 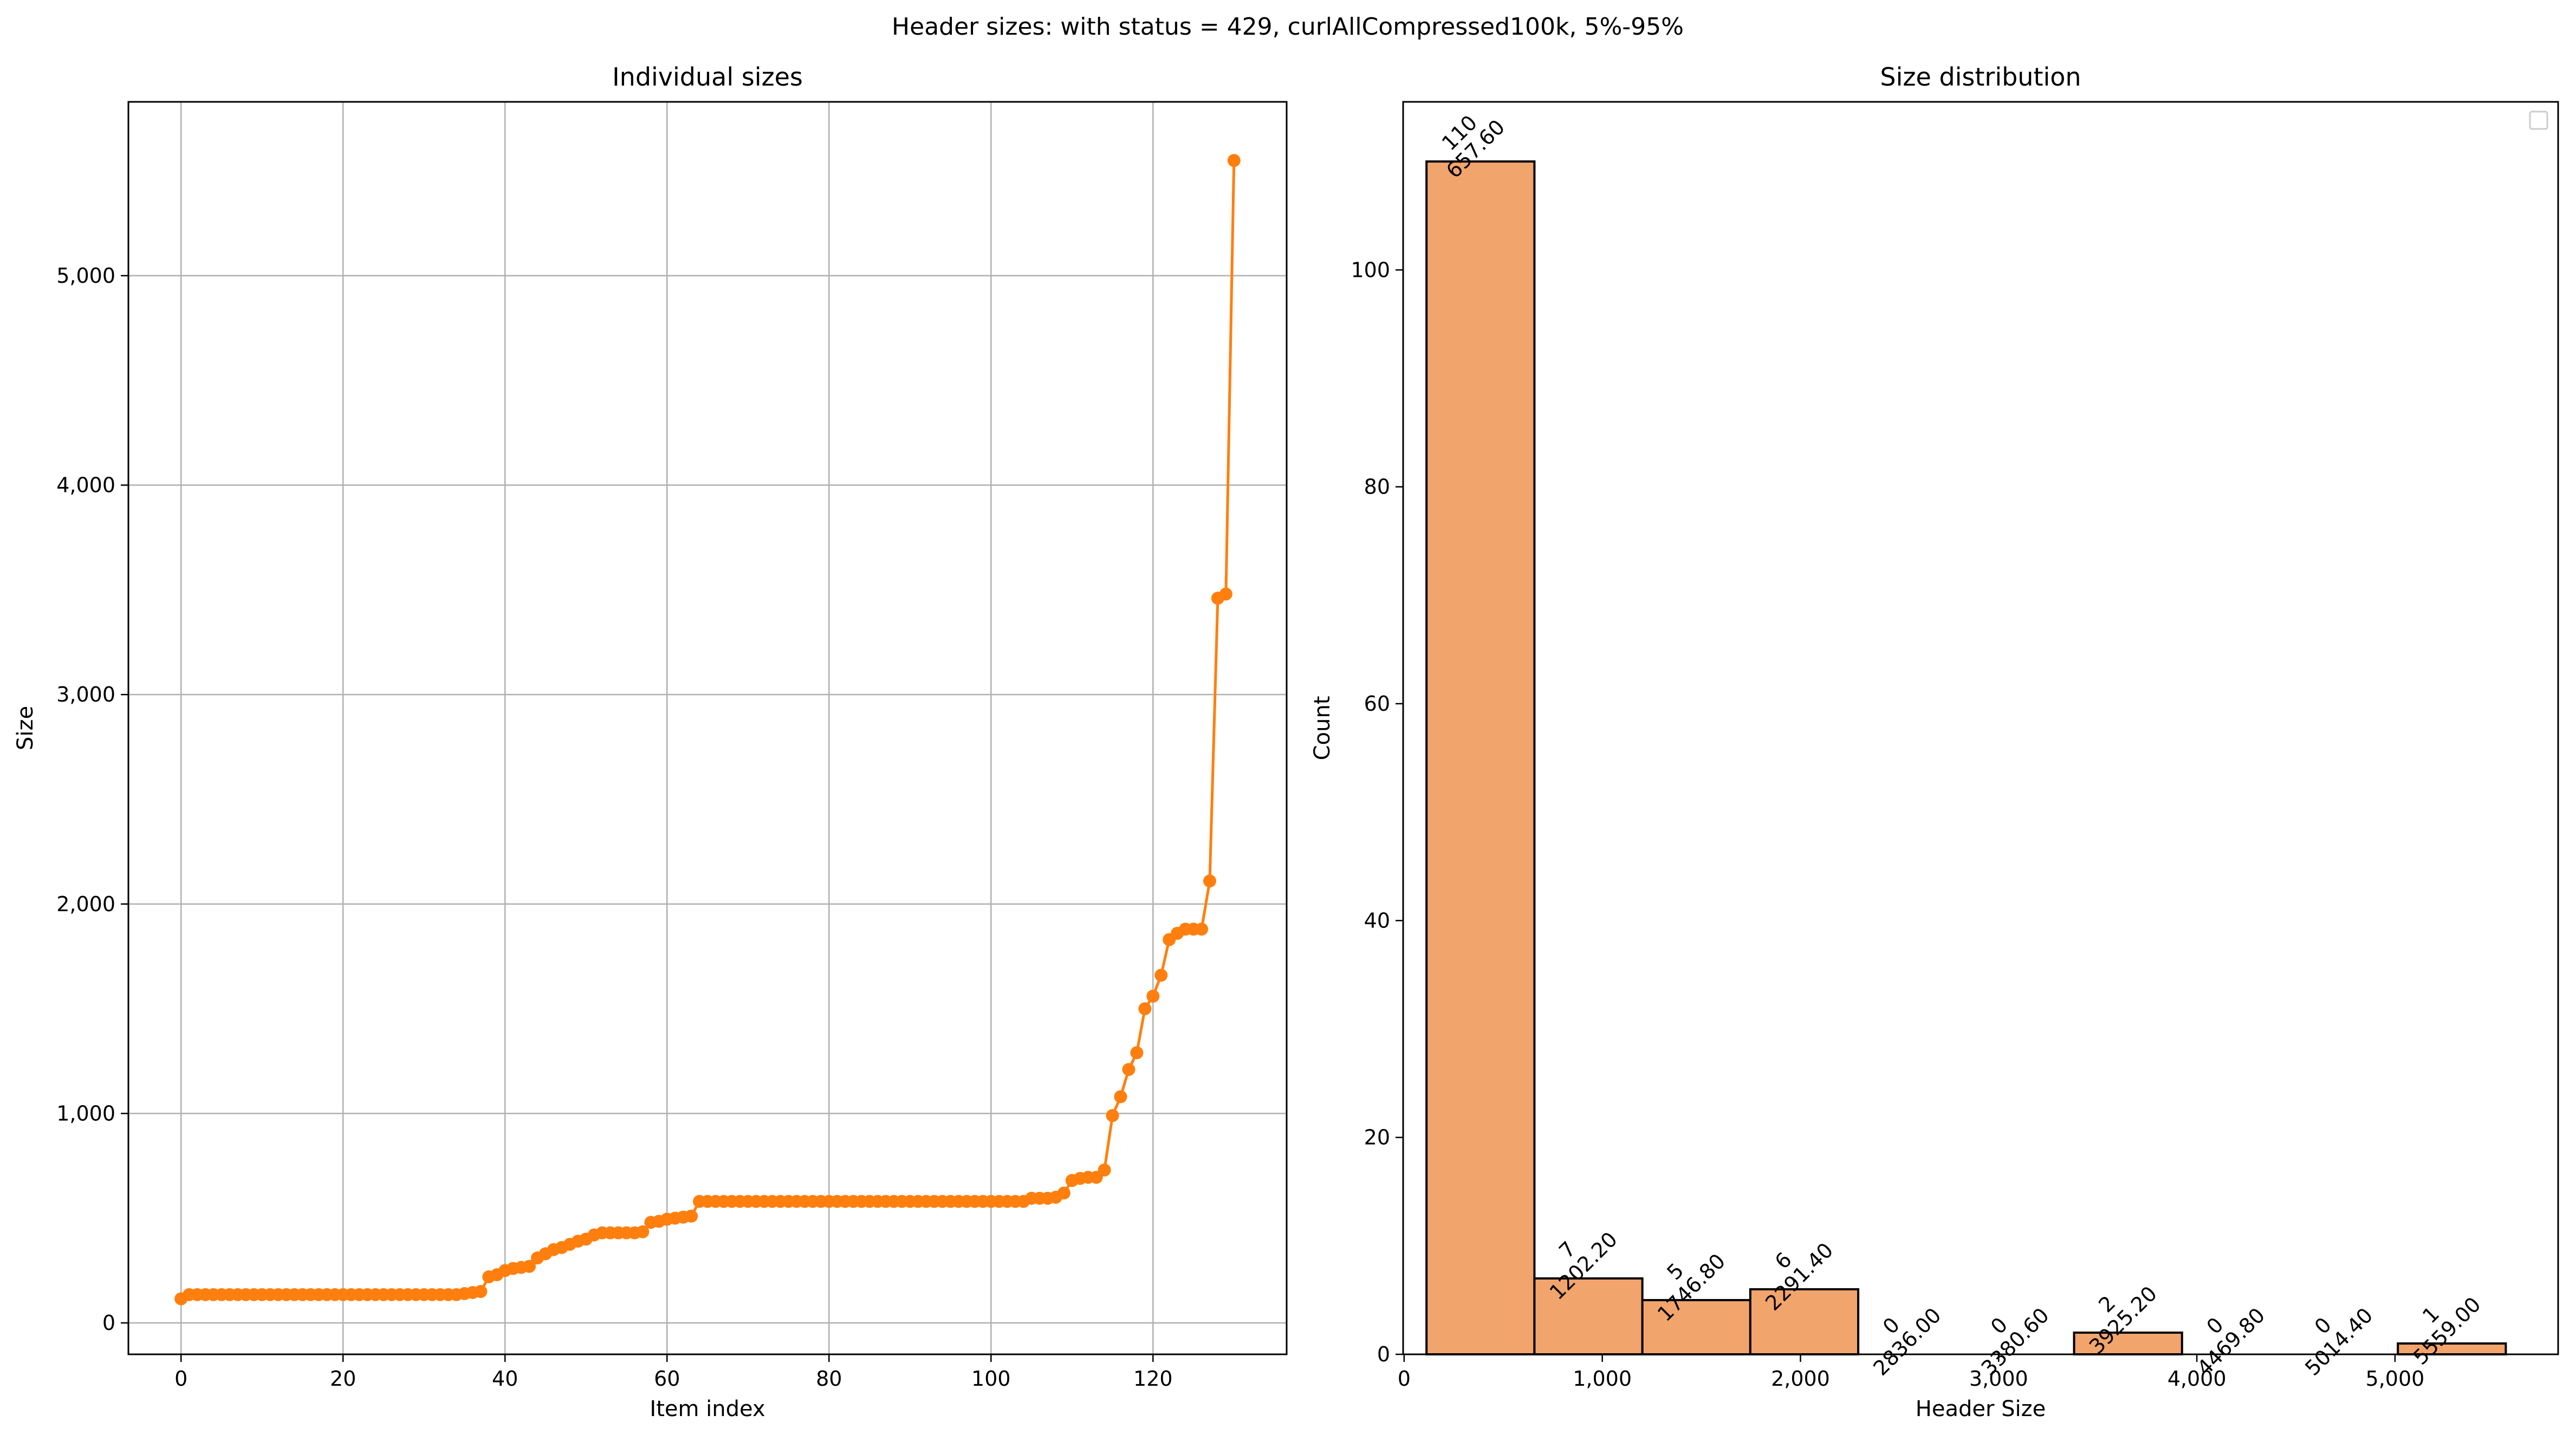 What do you see at coordinates (829, 1379) in the screenshot?
I see `left-x-tick-label-4: 80` at bounding box center [829, 1379].